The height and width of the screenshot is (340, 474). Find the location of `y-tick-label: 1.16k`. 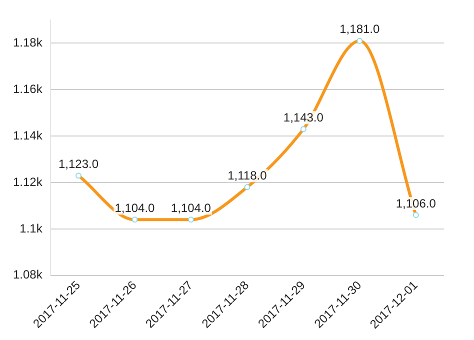

y-tick-label: 1.16k is located at coordinates (28, 89).